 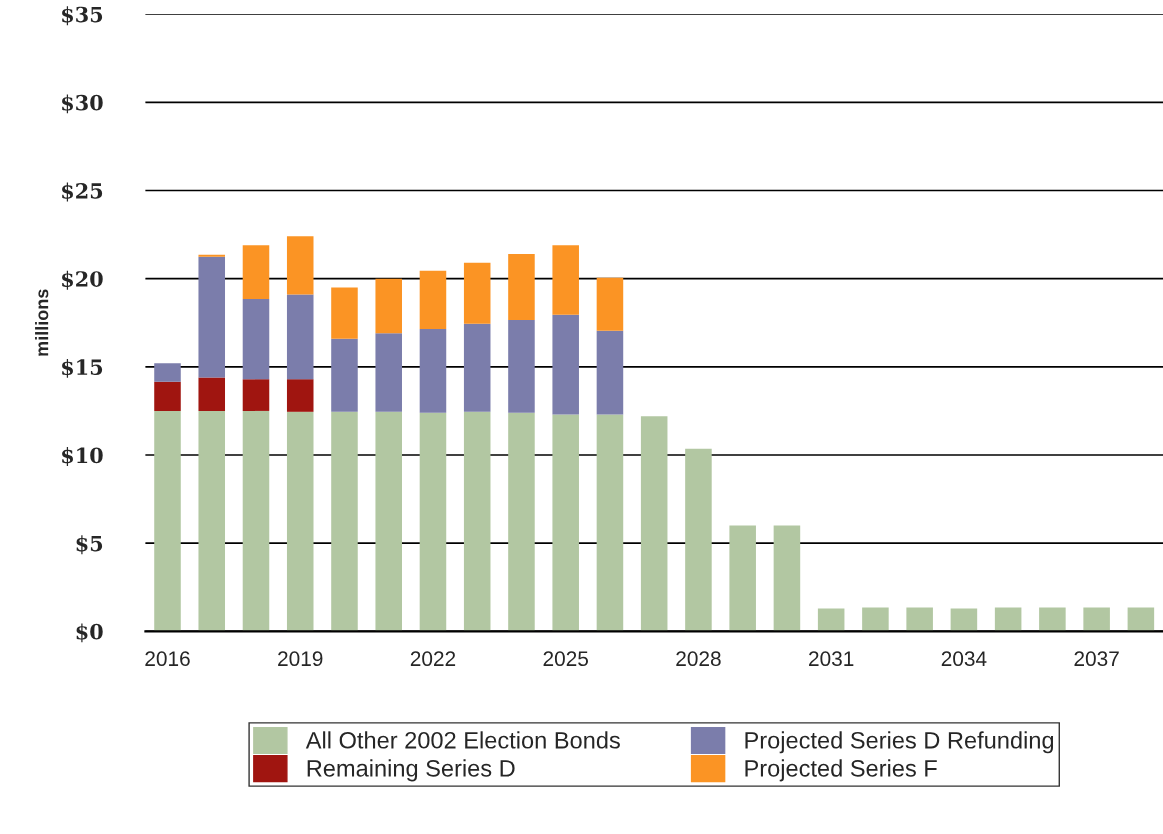 What do you see at coordinates (82, 104) in the screenshot?
I see `y-tick-label: $30` at bounding box center [82, 104].